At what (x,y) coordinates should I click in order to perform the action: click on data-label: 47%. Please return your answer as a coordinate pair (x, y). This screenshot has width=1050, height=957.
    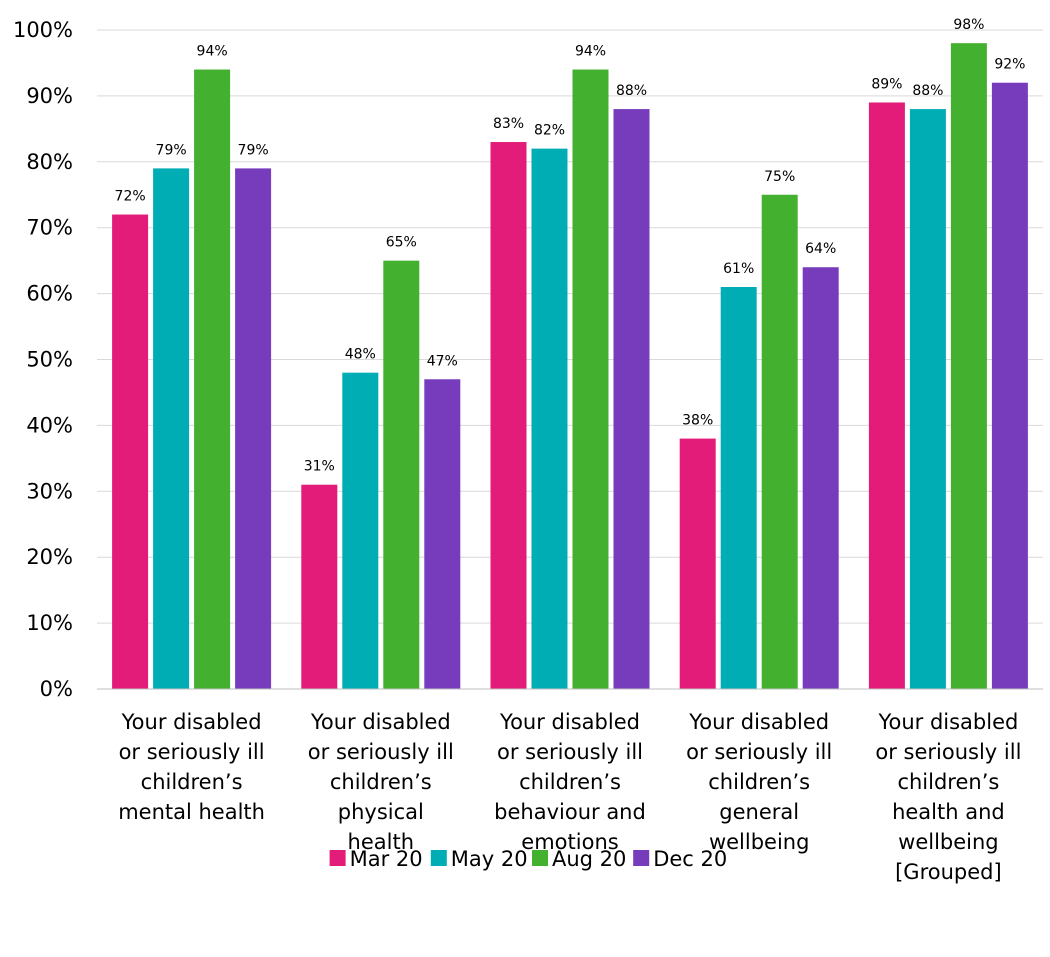
    Looking at the image, I should click on (442, 361).